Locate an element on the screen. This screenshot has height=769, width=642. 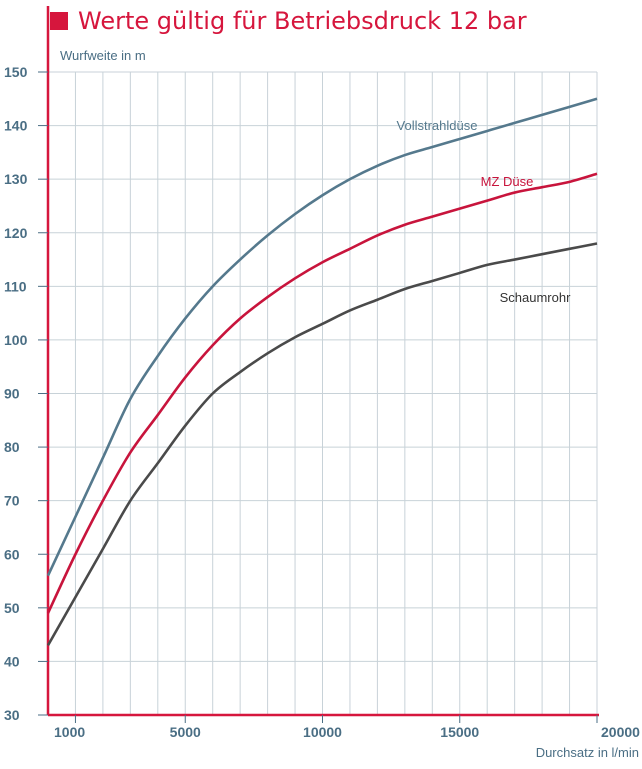
x-tick-label: 15000 is located at coordinates (459, 732).